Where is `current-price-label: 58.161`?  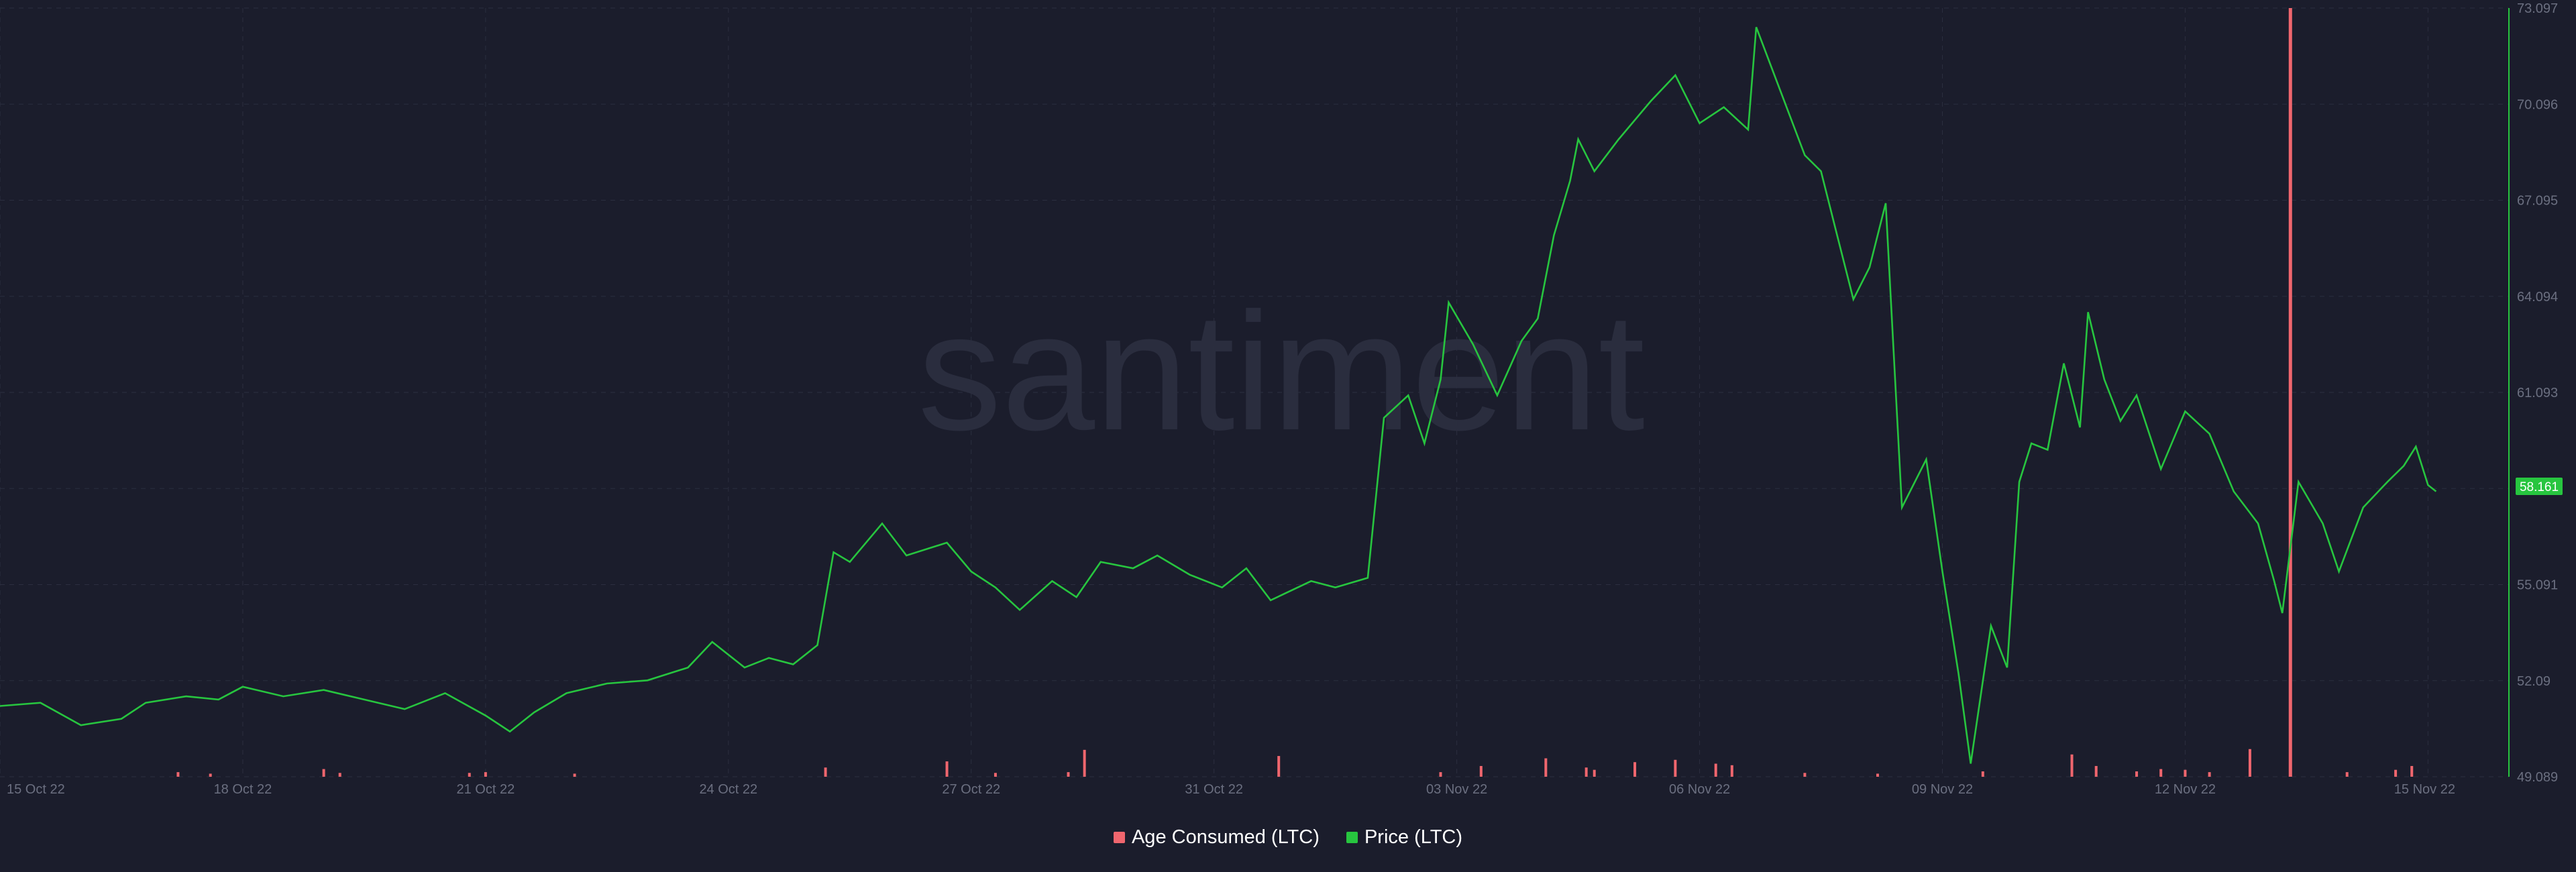 current-price-label: 58.161 is located at coordinates (2539, 487).